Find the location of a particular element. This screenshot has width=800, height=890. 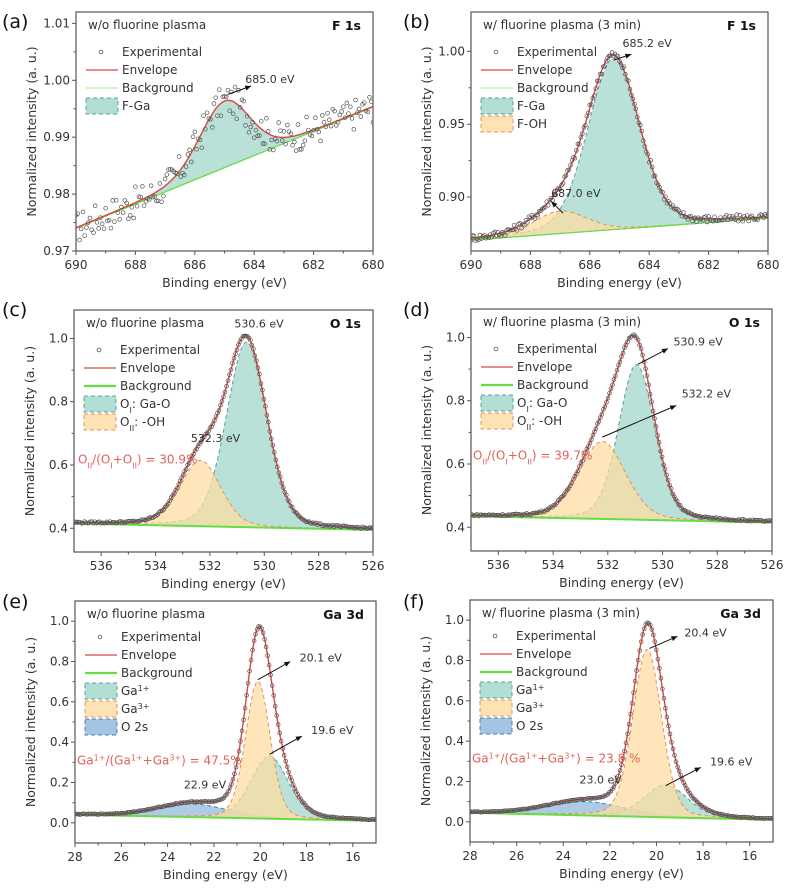

x-tick-label: 684 is located at coordinates (254, 265).